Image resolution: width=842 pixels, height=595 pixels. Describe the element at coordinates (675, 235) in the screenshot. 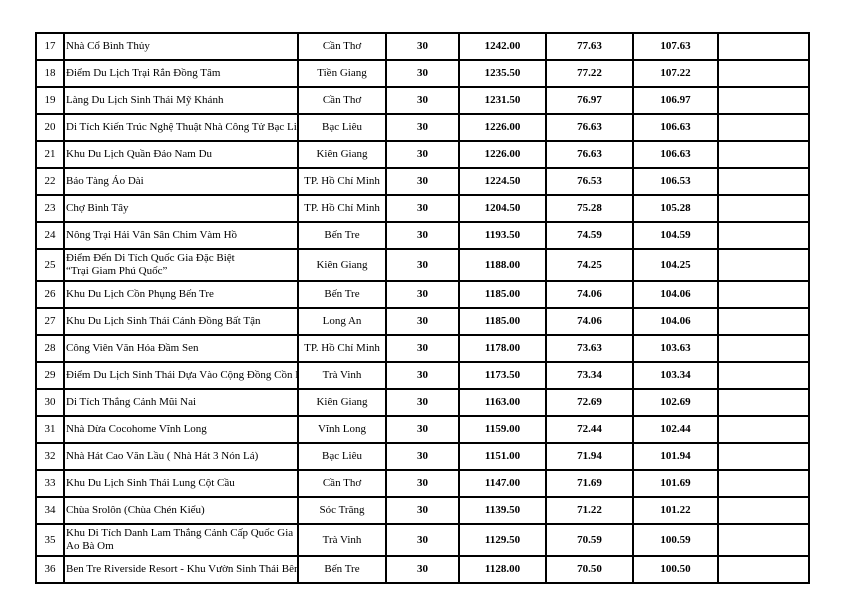

I see `cell-value3: 104.59` at that location.